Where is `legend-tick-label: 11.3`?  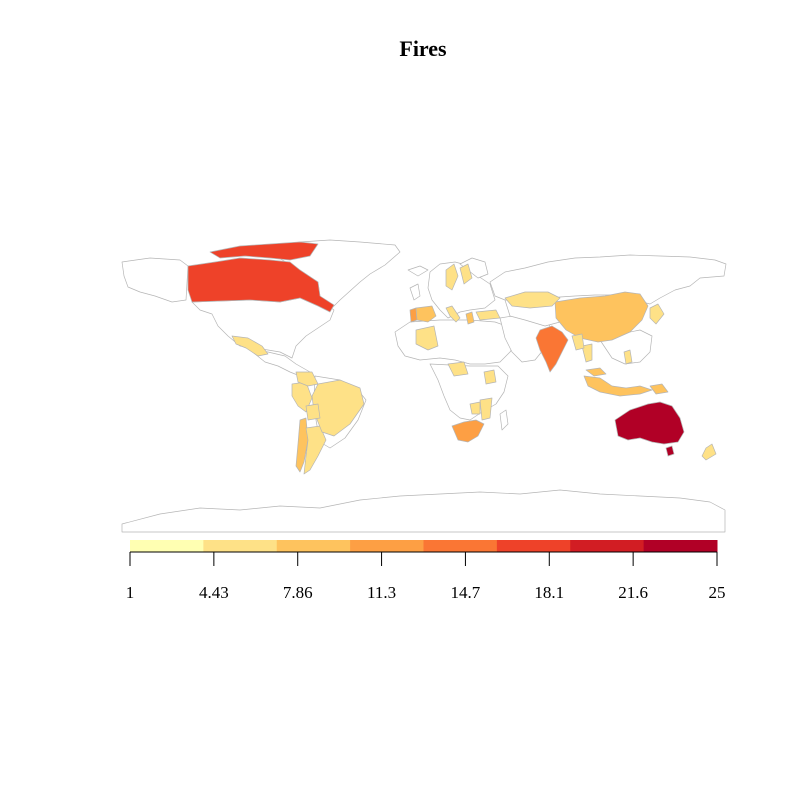 legend-tick-label: 11.3 is located at coordinates (381, 592).